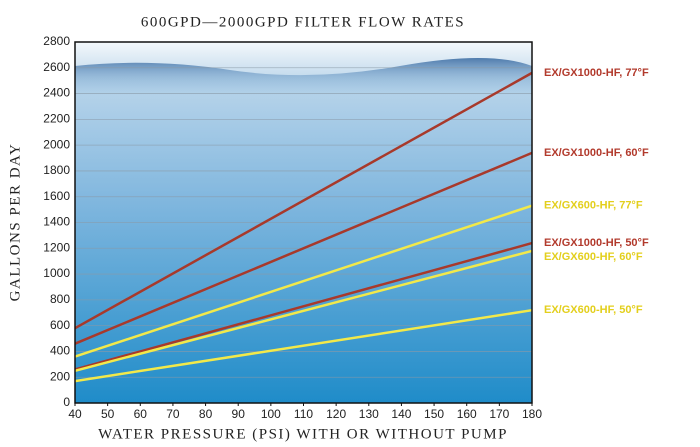  Describe the element at coordinates (532, 414) in the screenshot. I see `x-tick-label: 180` at that location.